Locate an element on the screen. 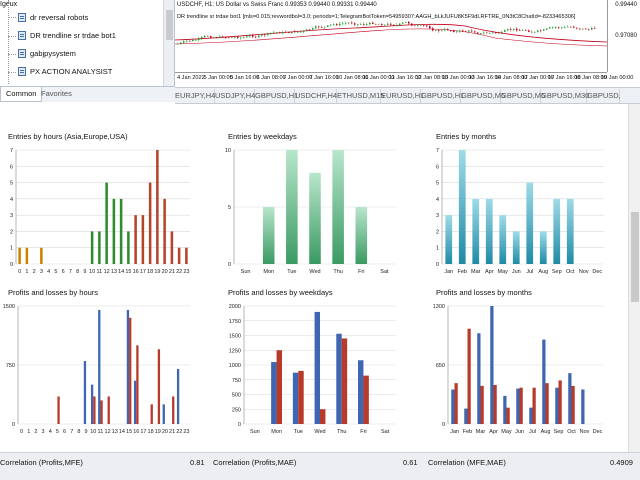 Image resolution: width=640 pixels, height=480 pixels. navigator-item: gabjpysystem is located at coordinates (47, 53).